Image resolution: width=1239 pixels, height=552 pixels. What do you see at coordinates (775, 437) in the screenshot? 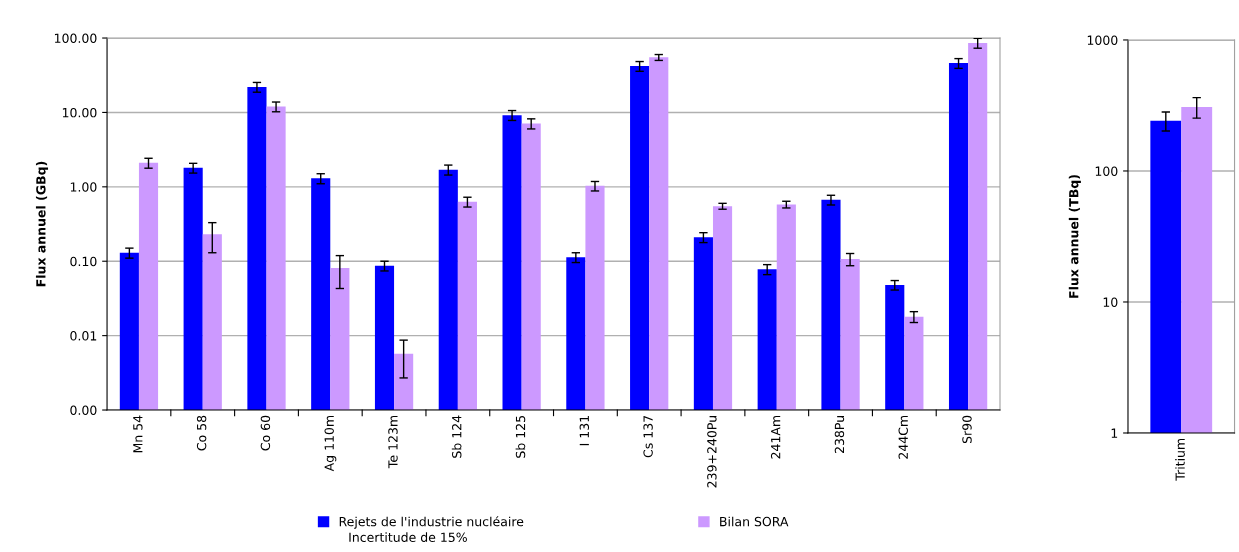
I see `x-tick-label: 241Am` at bounding box center [775, 437].